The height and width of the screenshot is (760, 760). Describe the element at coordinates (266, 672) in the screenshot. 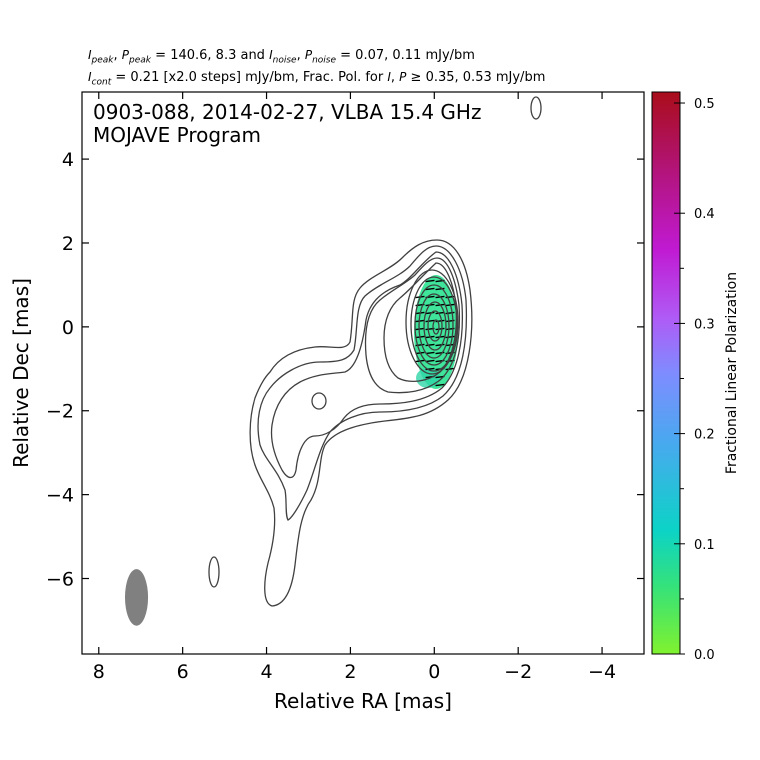

I see `x-tick-label: 4` at that location.